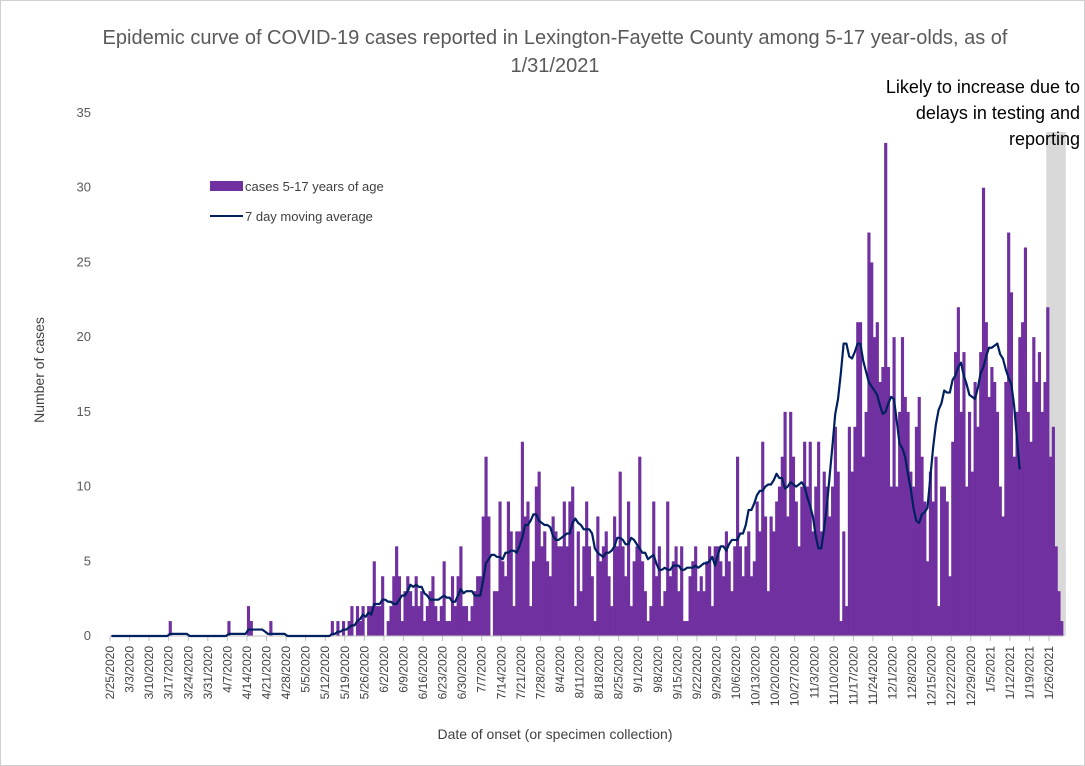 This screenshot has width=1085, height=766. I want to click on y-axis-label: Number of cases, so click(39, 370).